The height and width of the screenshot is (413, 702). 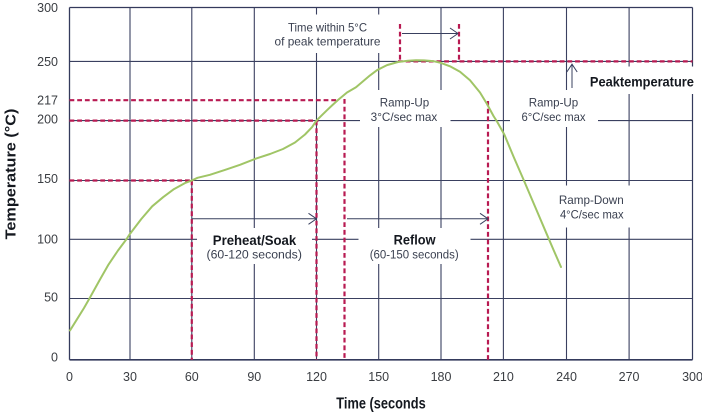 I want to click on svg-text: Temperature (°C), so click(x=11, y=174).